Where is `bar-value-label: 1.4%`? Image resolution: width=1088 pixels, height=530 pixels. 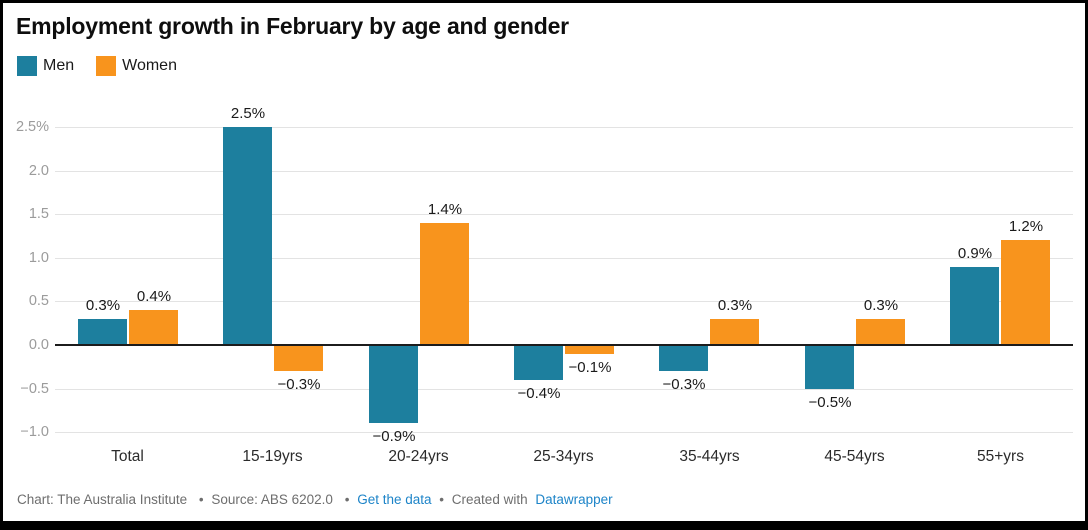
bar-value-label: 1.4% is located at coordinates (445, 209).